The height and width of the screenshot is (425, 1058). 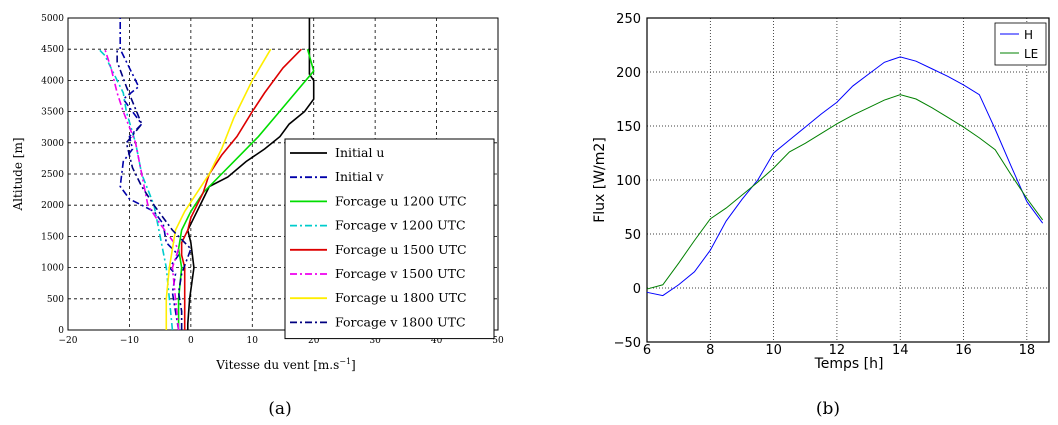 What do you see at coordinates (849, 364) in the screenshot?
I see `x-axis-label: Temps [h]` at bounding box center [849, 364].